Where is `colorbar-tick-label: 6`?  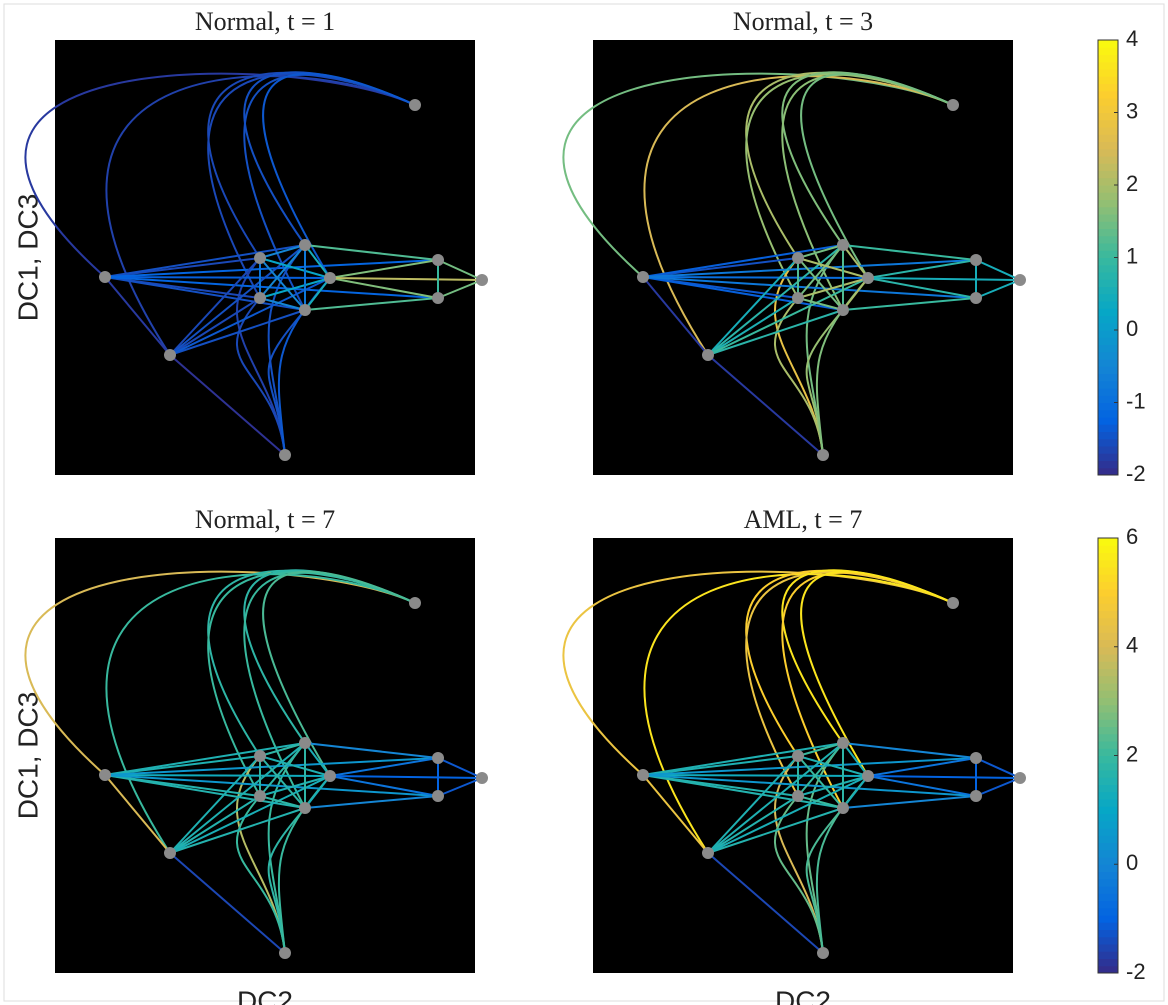
colorbar-tick-label: 6 is located at coordinates (1132, 536).